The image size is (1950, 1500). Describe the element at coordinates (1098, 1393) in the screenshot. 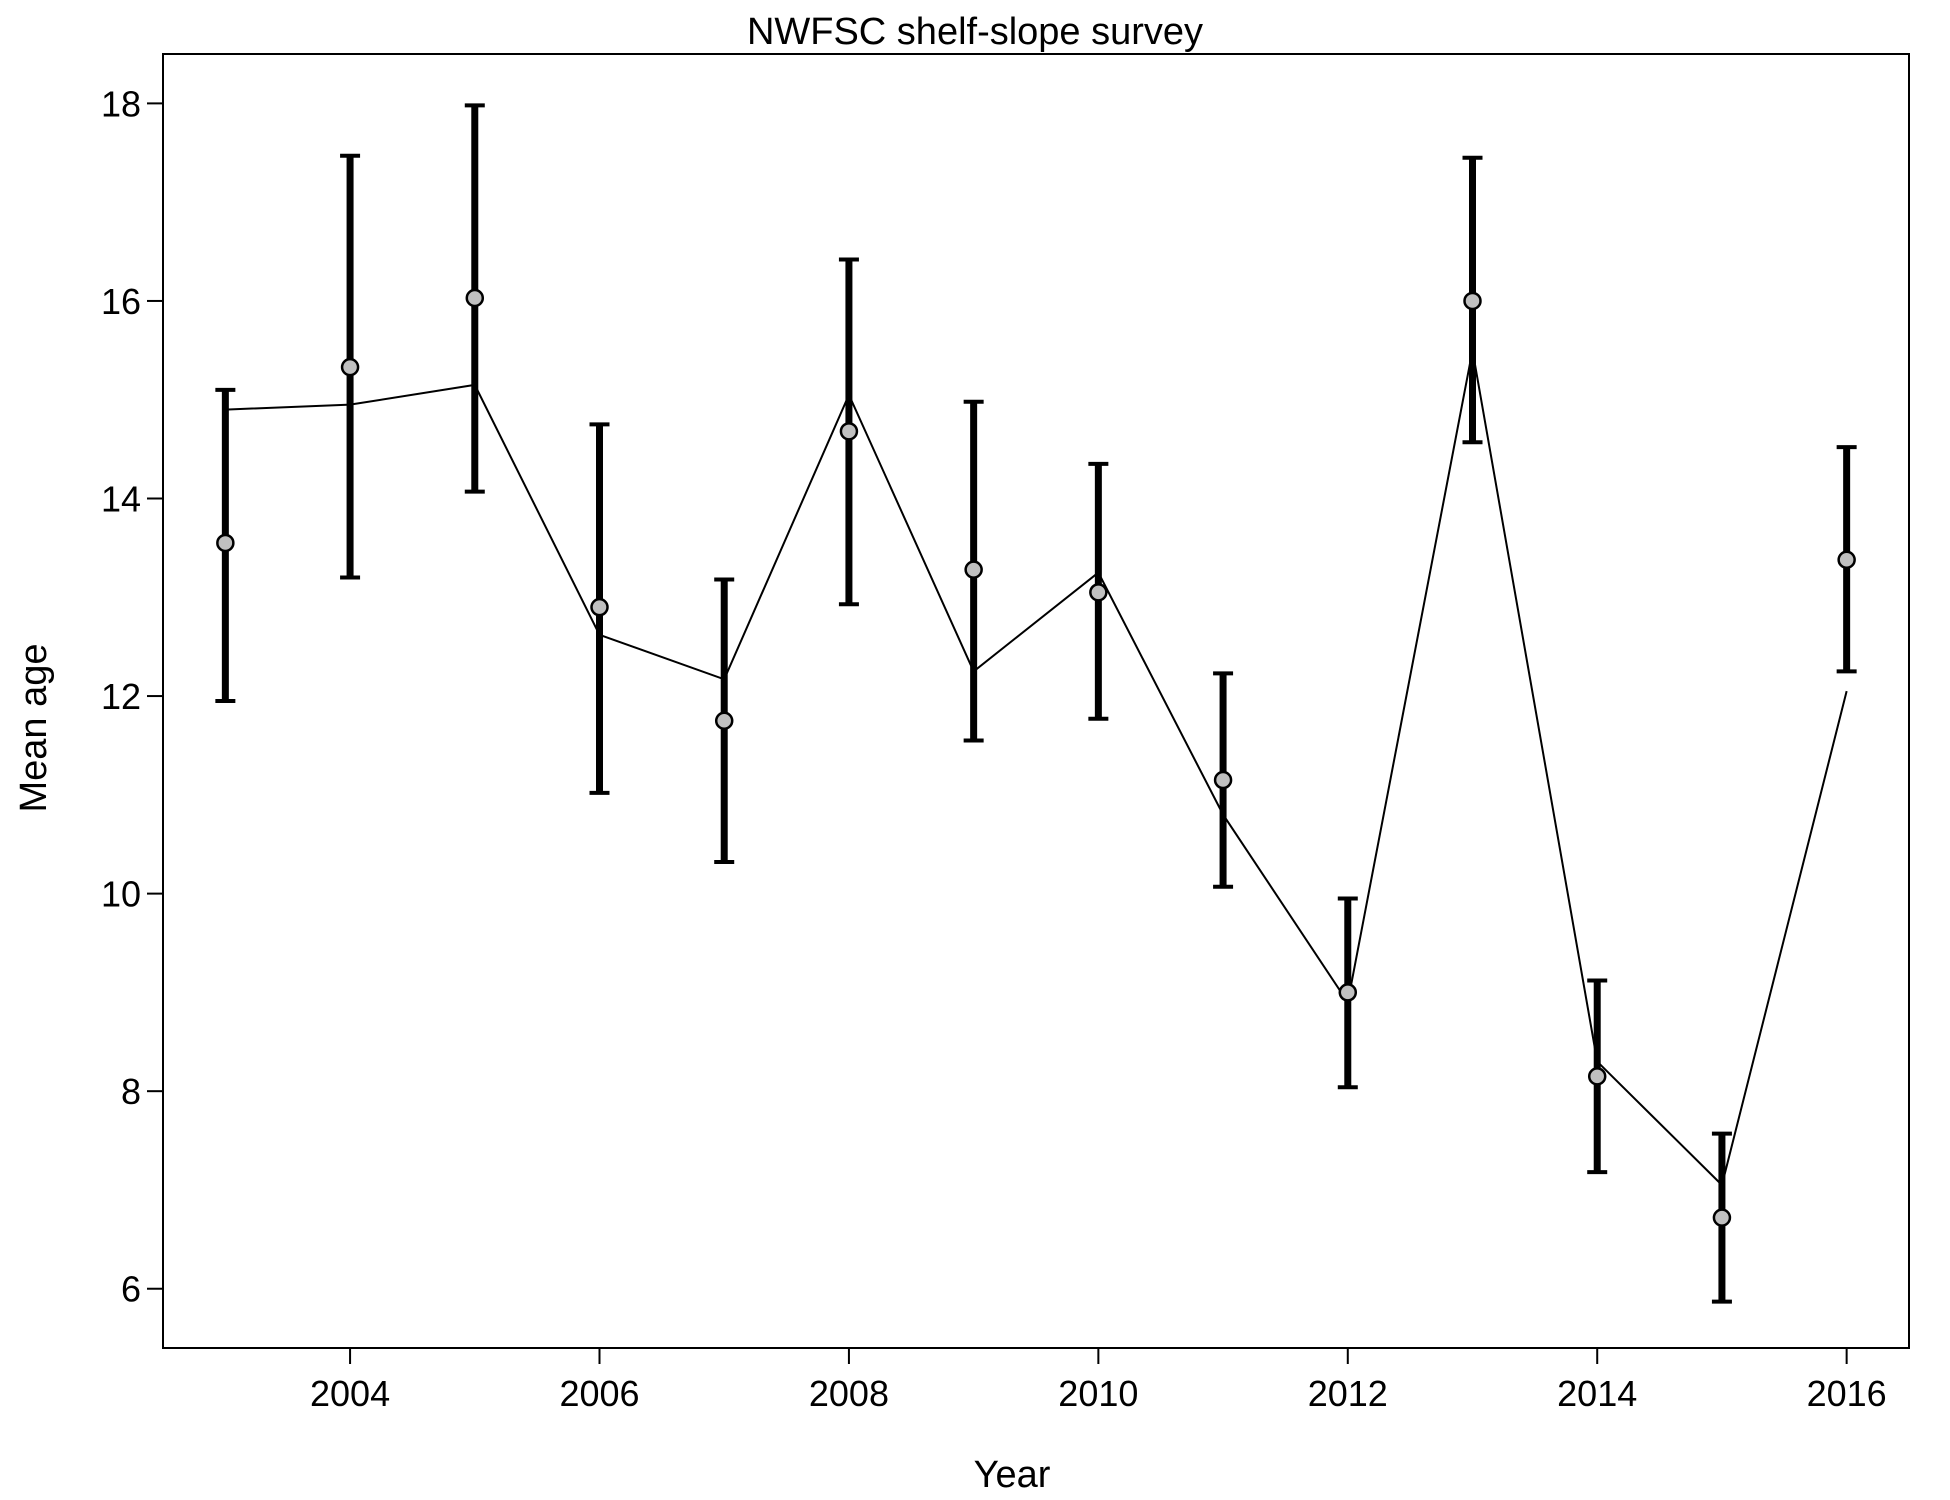

I see `x-tick-label: 2010` at that location.